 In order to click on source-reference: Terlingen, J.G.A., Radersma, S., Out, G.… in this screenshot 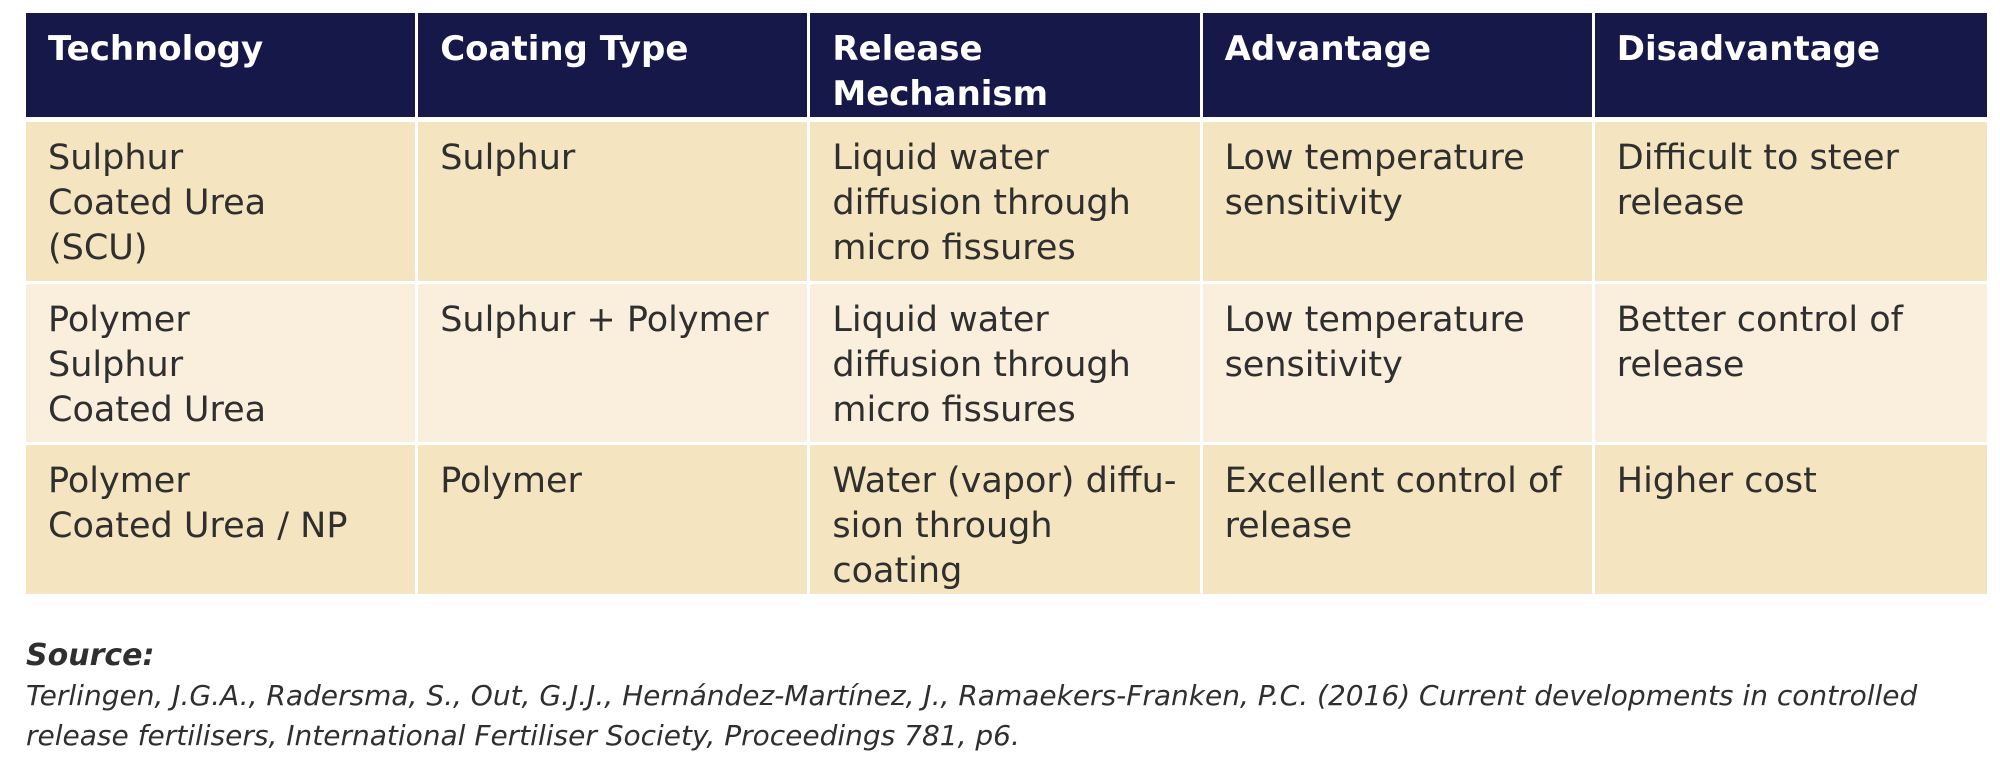, I will do `click(972, 715)`.